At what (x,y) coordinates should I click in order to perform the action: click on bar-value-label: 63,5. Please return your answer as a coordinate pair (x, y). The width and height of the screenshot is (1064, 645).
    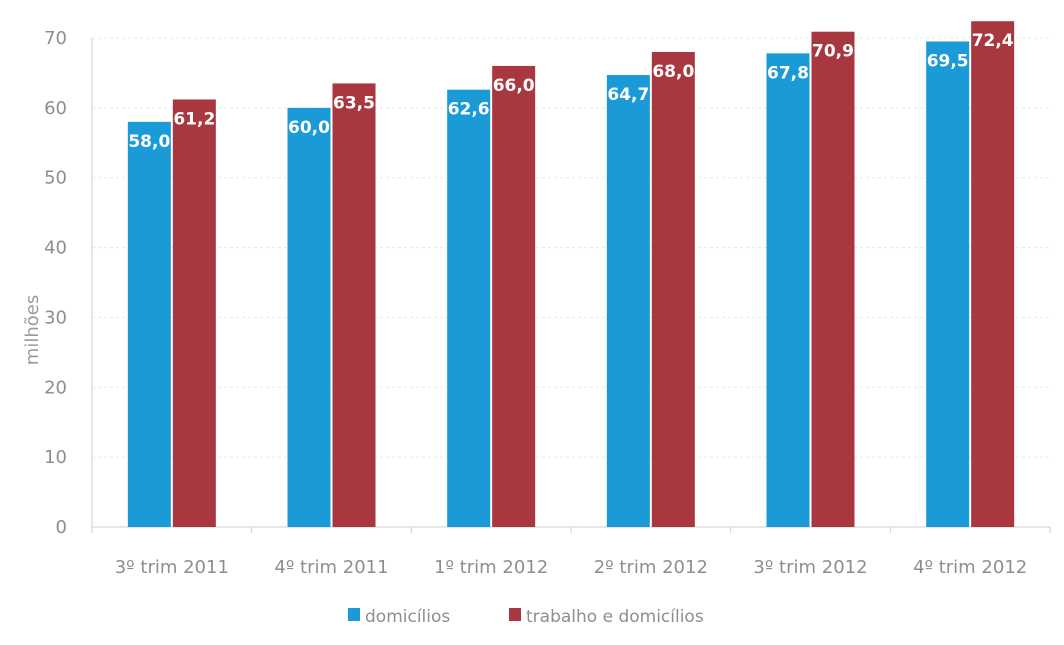
    Looking at the image, I should click on (354, 103).